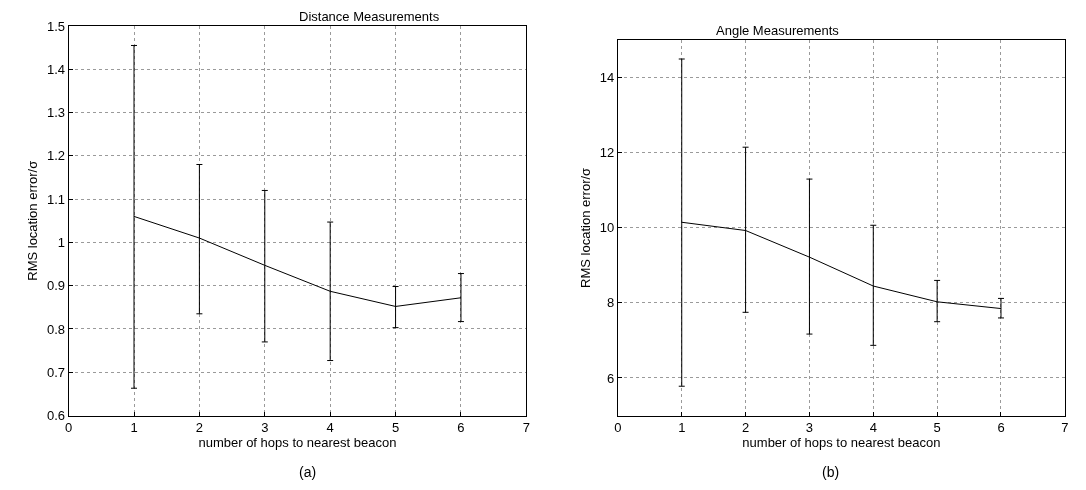 This screenshot has height=490, width=1086. I want to click on chart-title: Angle Measurements, so click(778, 30).